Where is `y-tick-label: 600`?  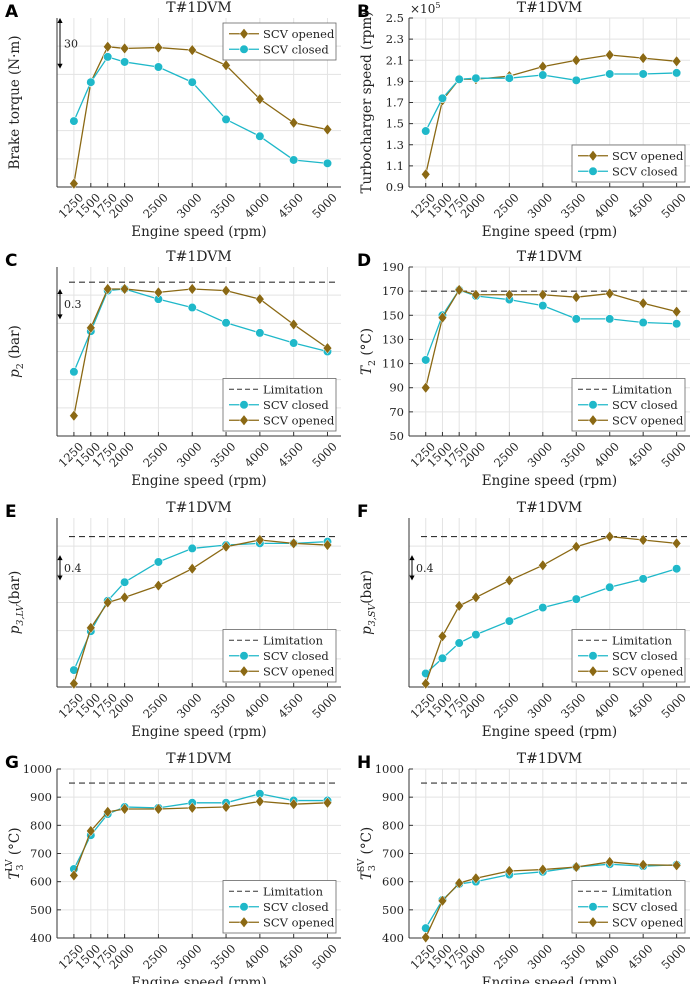
y-tick-label: 600 is located at coordinates (393, 882).